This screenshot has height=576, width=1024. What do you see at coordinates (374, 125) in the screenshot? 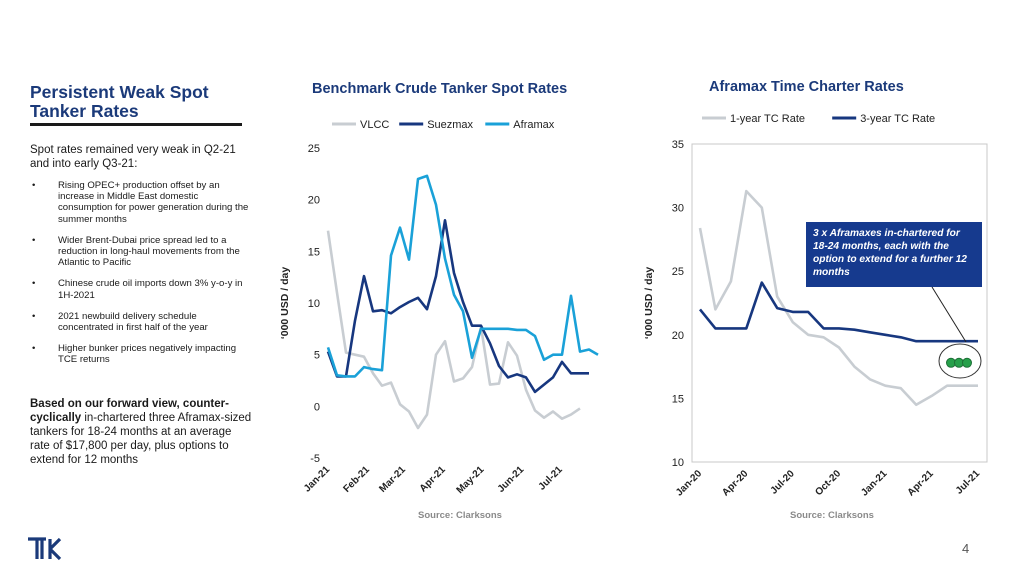
I see `legend-label: VLCC` at bounding box center [374, 125].